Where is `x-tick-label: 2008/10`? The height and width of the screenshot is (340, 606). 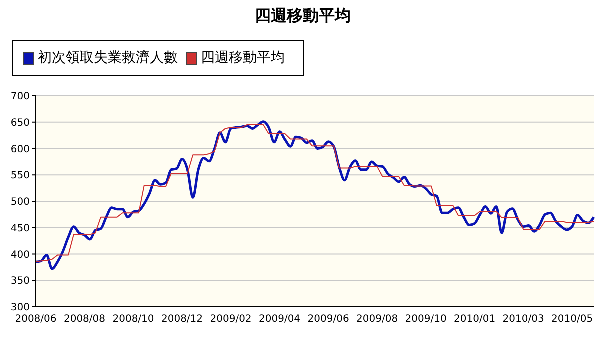
x-tick-label: 2008/10 is located at coordinates (133, 320).